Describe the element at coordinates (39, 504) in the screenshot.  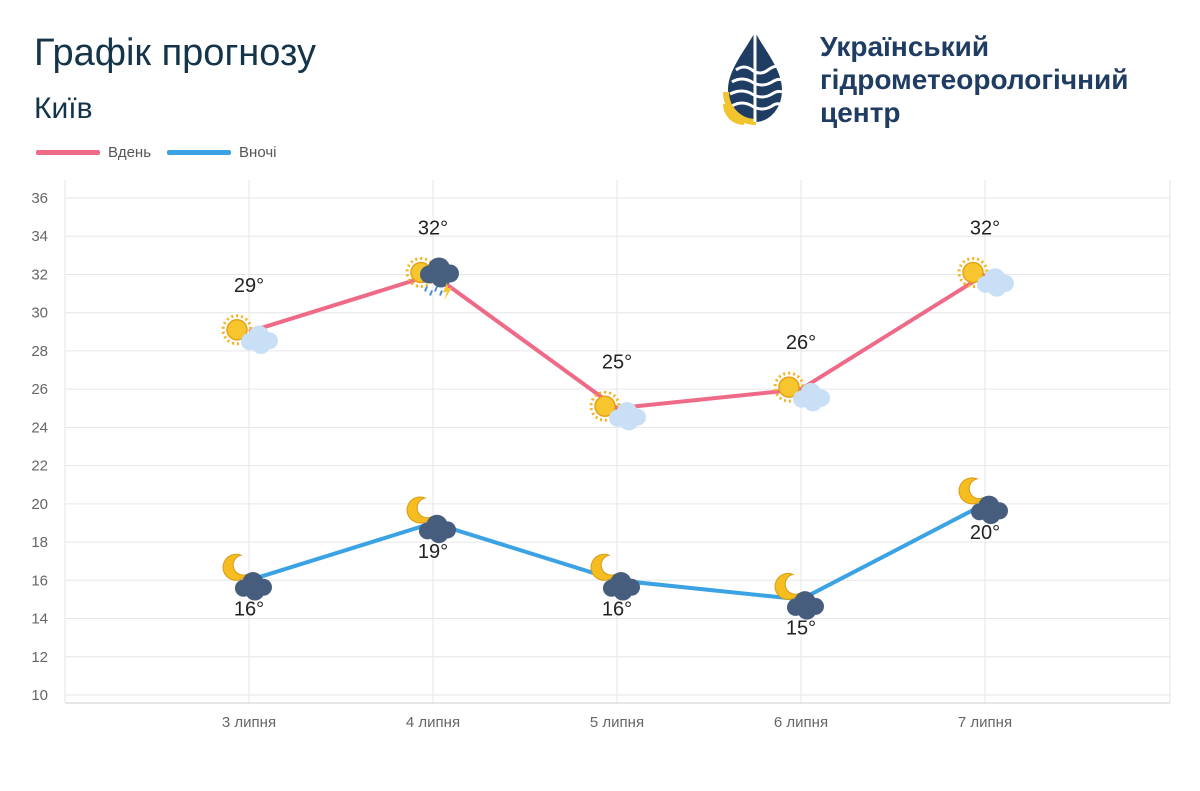
I see `y-tick-label: 20` at that location.